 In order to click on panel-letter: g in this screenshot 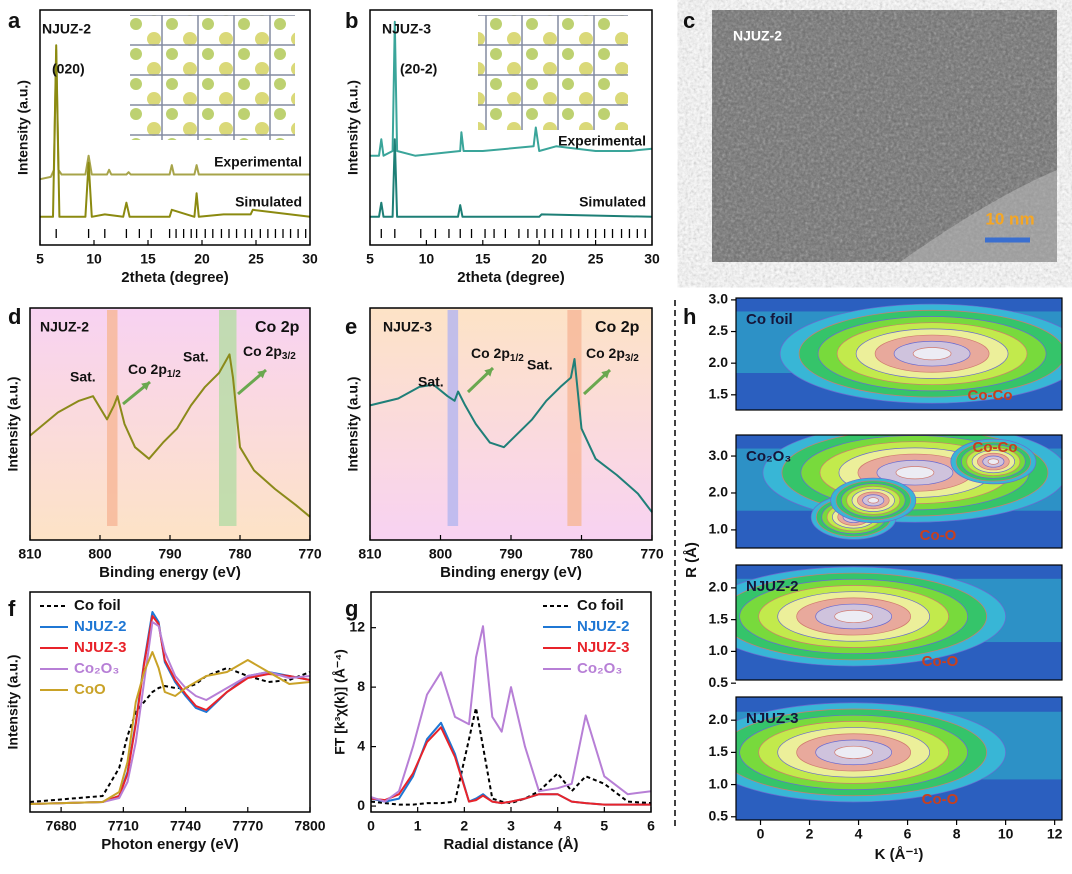, I will do `click(351, 608)`.